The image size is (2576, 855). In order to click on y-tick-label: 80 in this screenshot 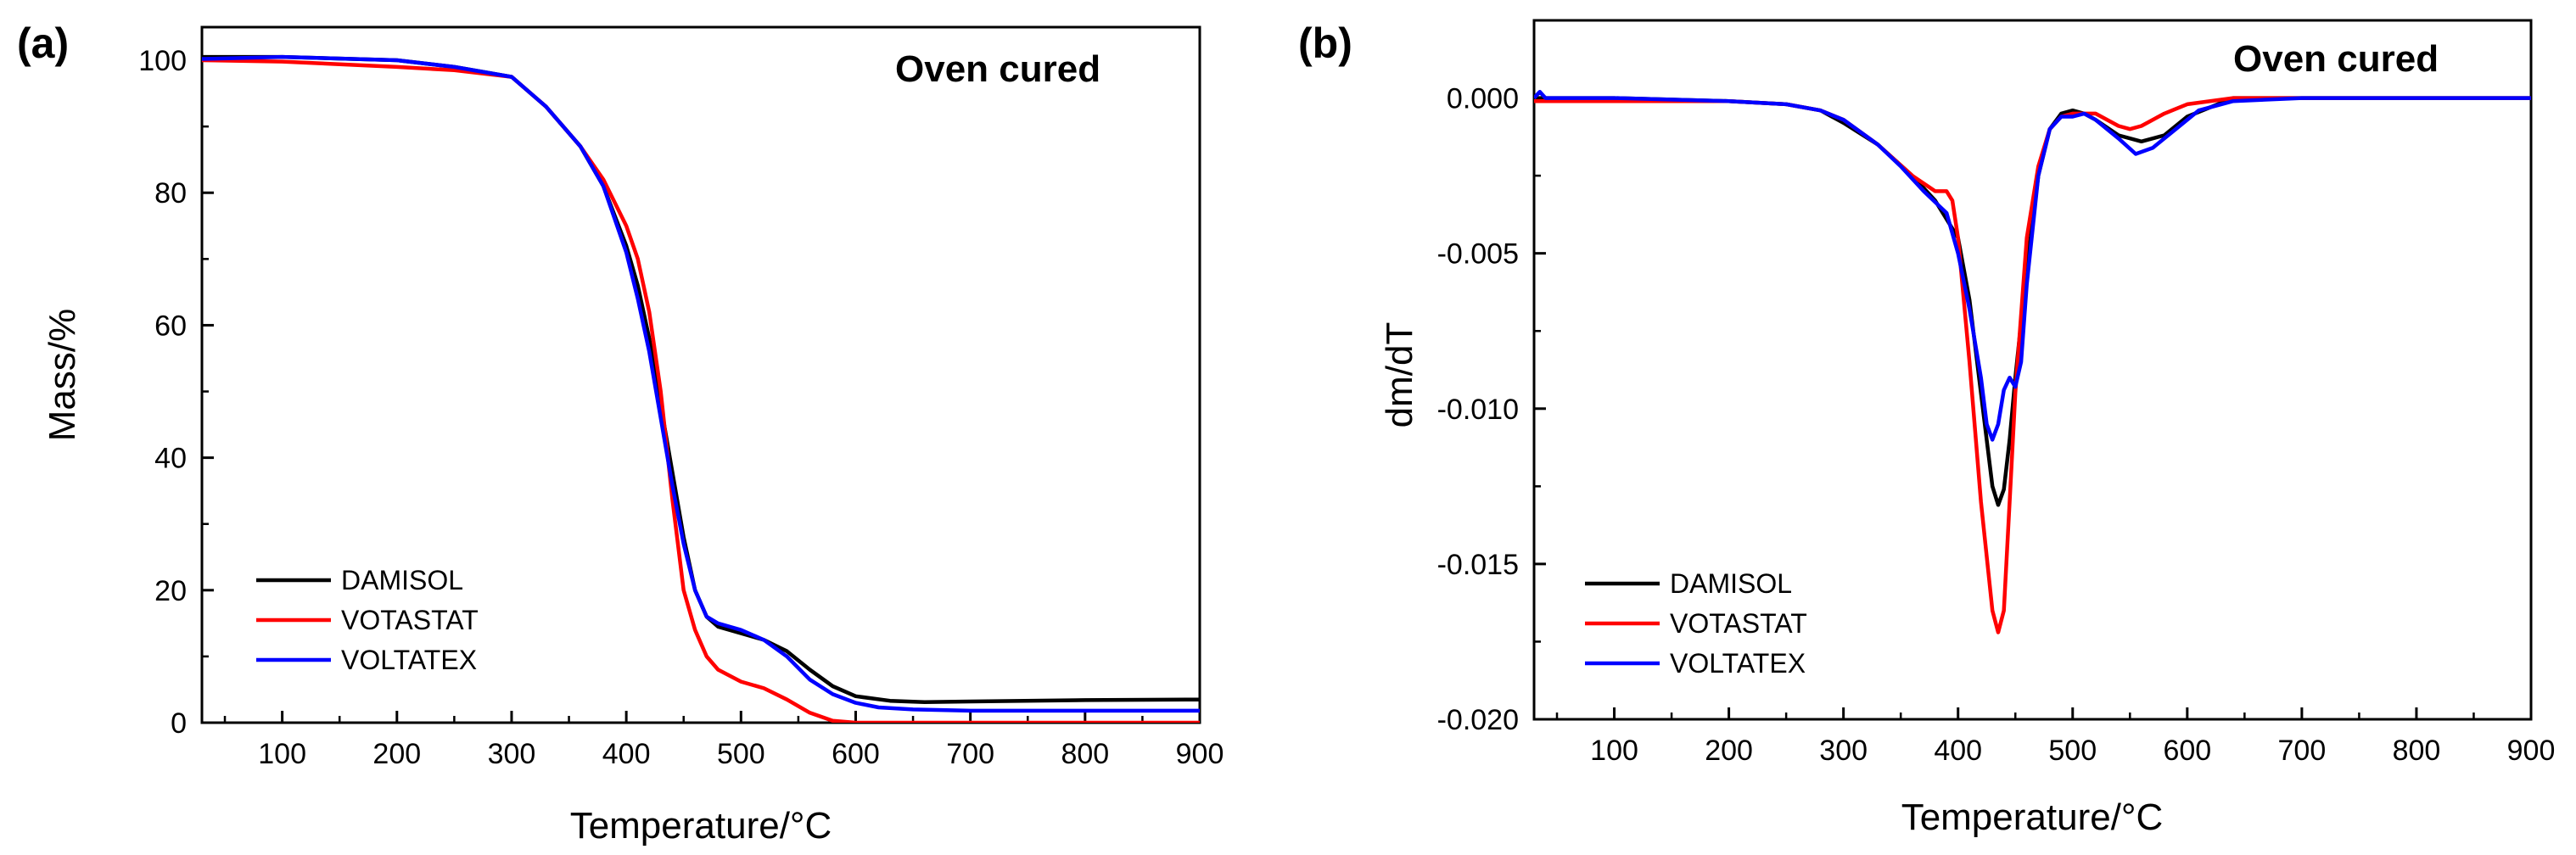, I will do `click(171, 193)`.